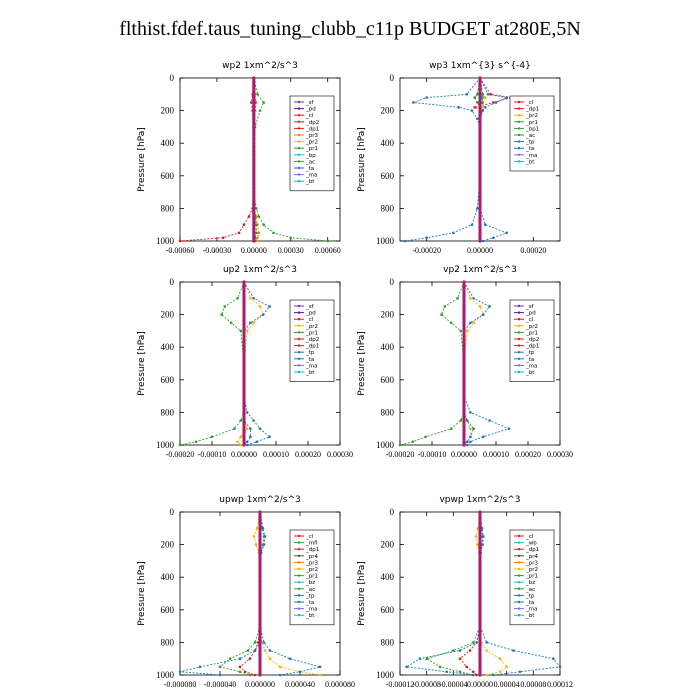 Image resolution: width=700 pixels, height=700 pixels. I want to click on x-tick-label: -0.00004, so click(453, 684).